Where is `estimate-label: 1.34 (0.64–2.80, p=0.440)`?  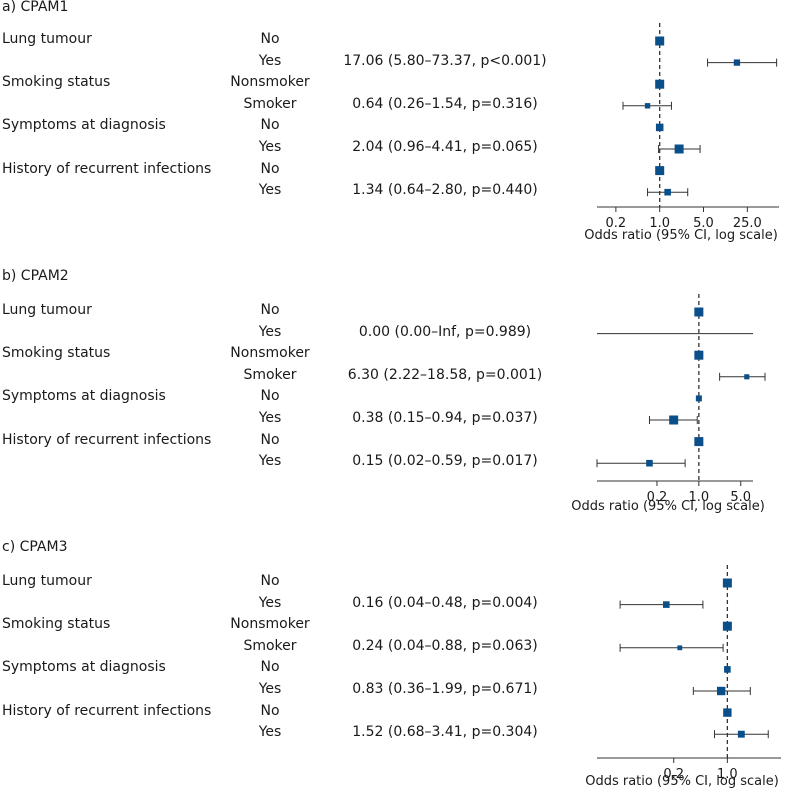 estimate-label: 1.34 (0.64–2.80, p=0.440) is located at coordinates (445, 190).